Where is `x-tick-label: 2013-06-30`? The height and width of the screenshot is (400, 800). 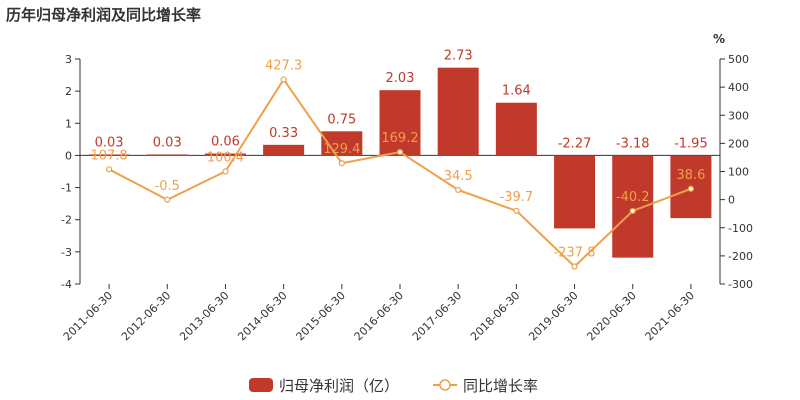
x-tick-label: 2013-06-30 is located at coordinates (204, 316).